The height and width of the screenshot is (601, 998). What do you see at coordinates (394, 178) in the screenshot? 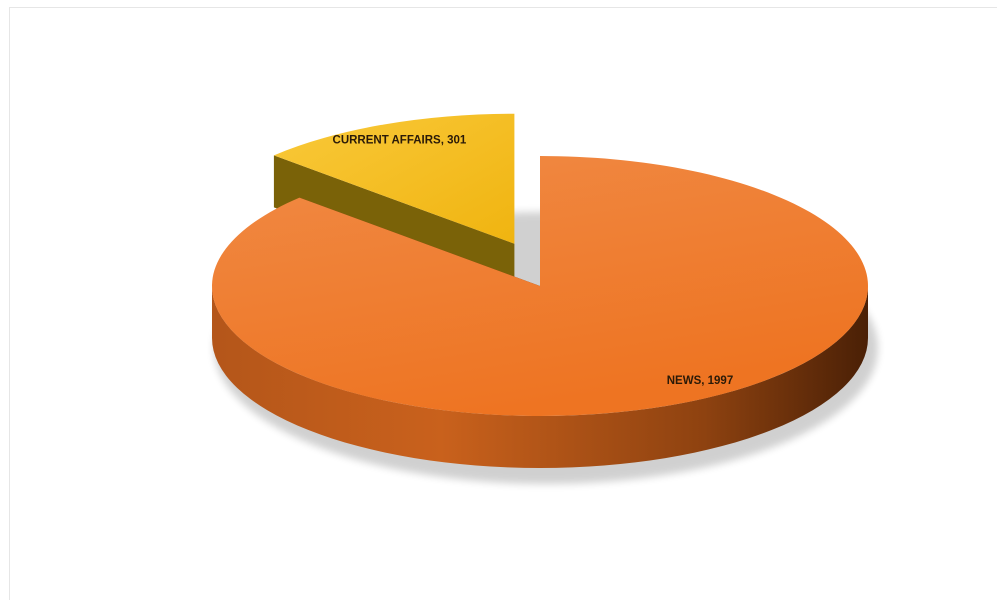
I see `pie-slice-top` at bounding box center [394, 178].